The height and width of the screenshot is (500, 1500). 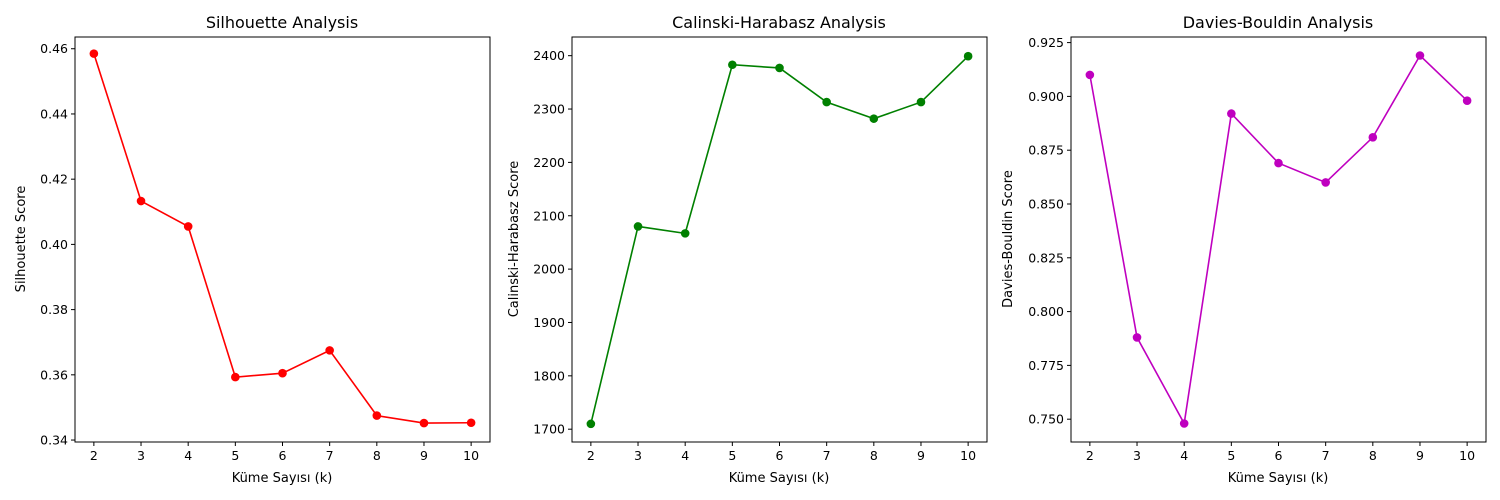 What do you see at coordinates (1278, 22) in the screenshot?
I see `davies-bouldin-title: Davies-Bouldin Analysis` at bounding box center [1278, 22].